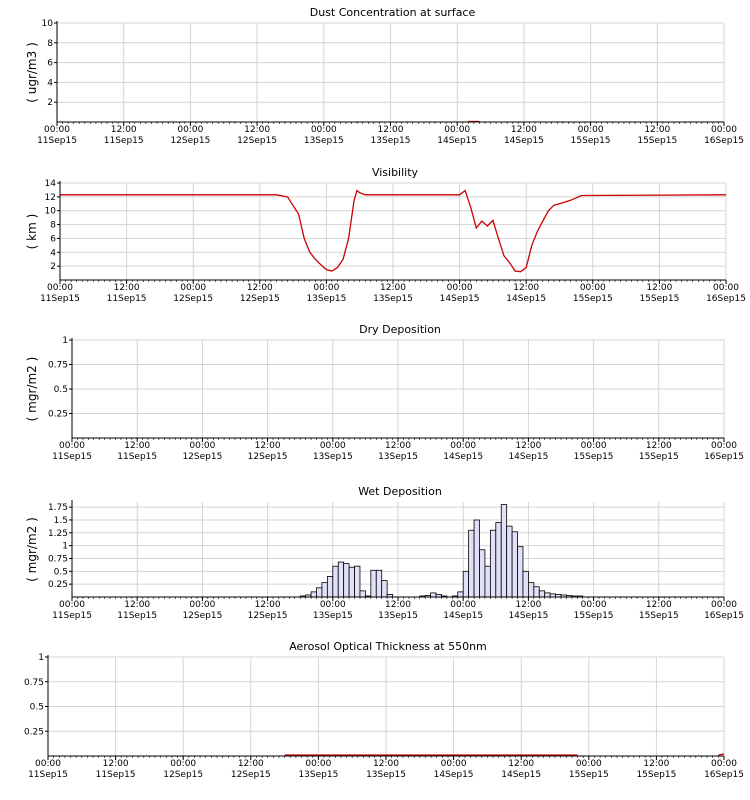 This screenshot has height=800, width=750. What do you see at coordinates (53, 239) in the screenshot?
I see `y-tick-label: 6` at bounding box center [53, 239].